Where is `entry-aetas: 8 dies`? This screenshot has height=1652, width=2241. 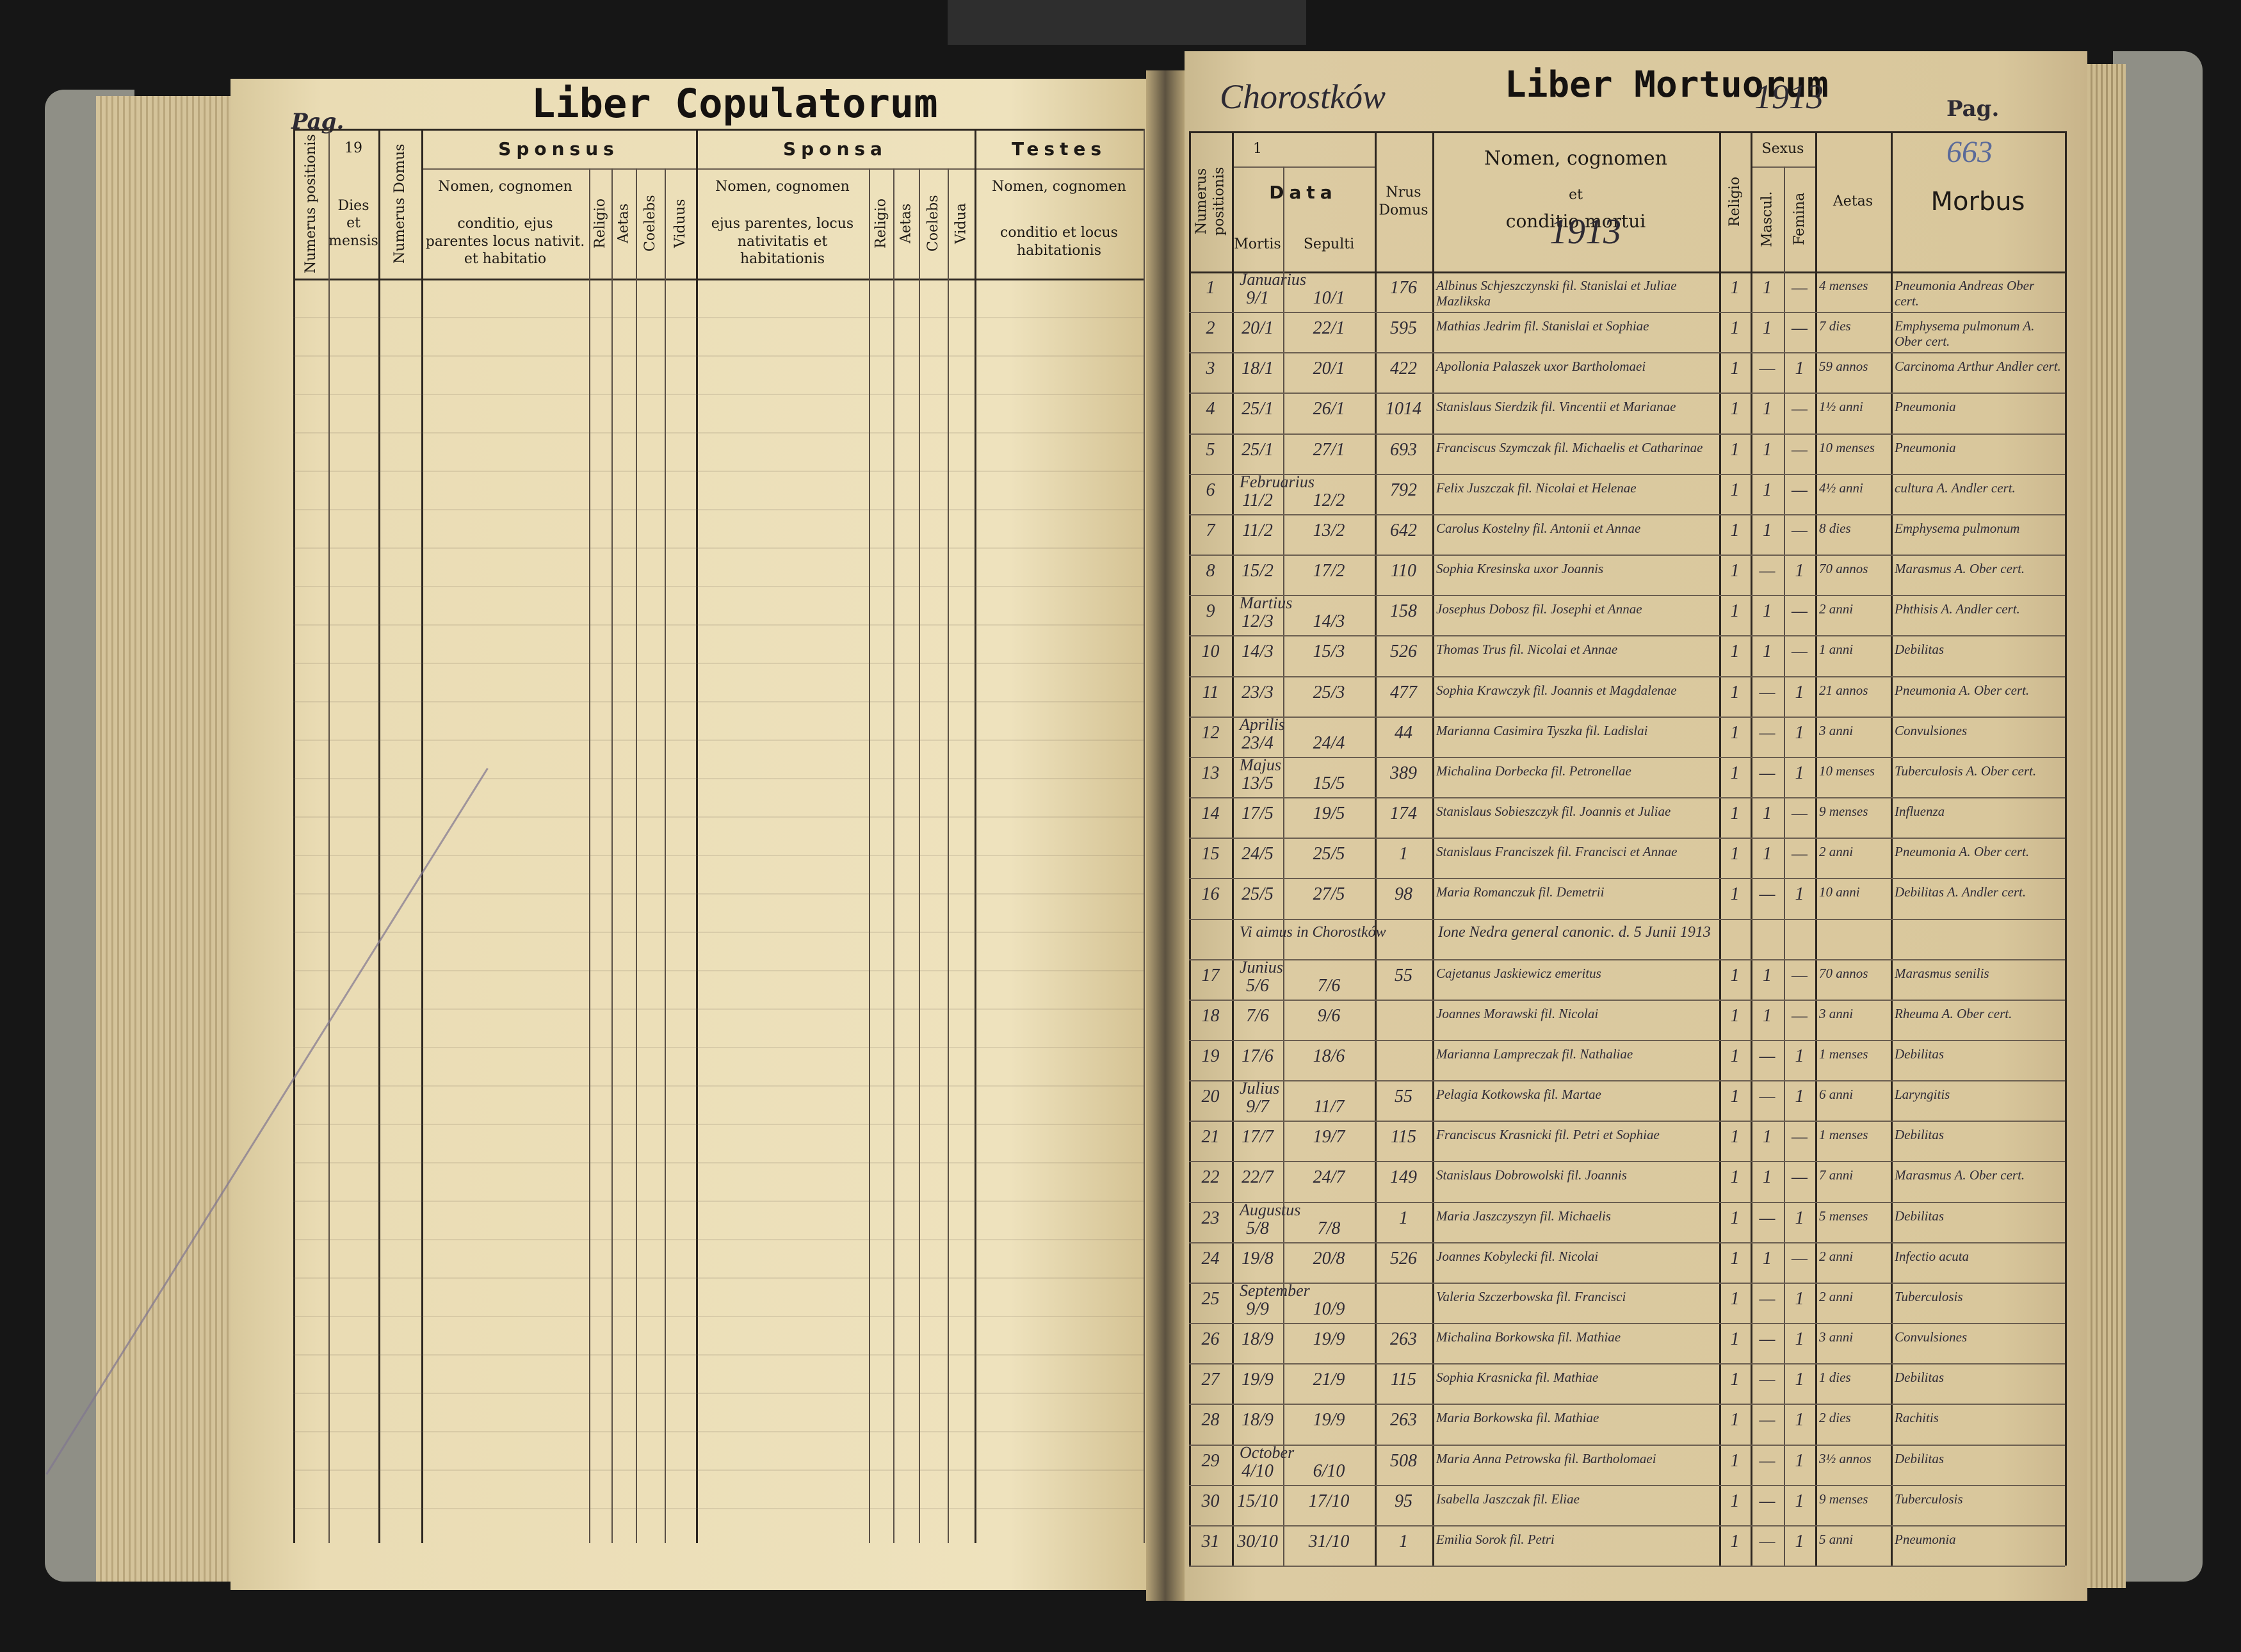 entry-aetas: 8 dies is located at coordinates (1835, 528).